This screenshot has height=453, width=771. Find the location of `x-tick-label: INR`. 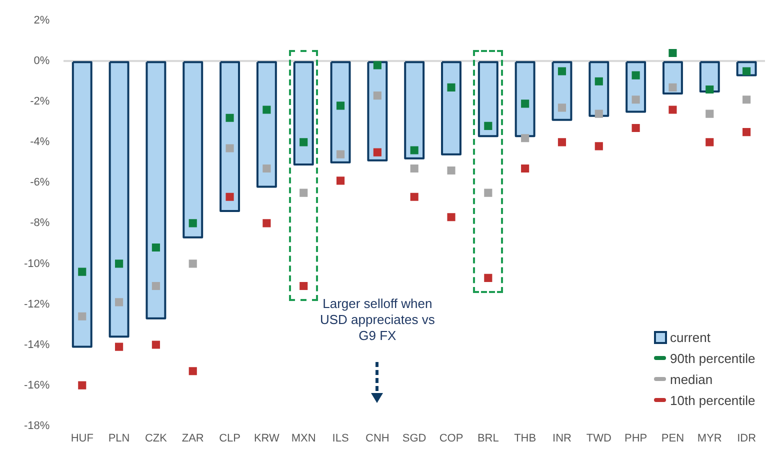

x-tick-label: INR is located at coordinates (562, 438).